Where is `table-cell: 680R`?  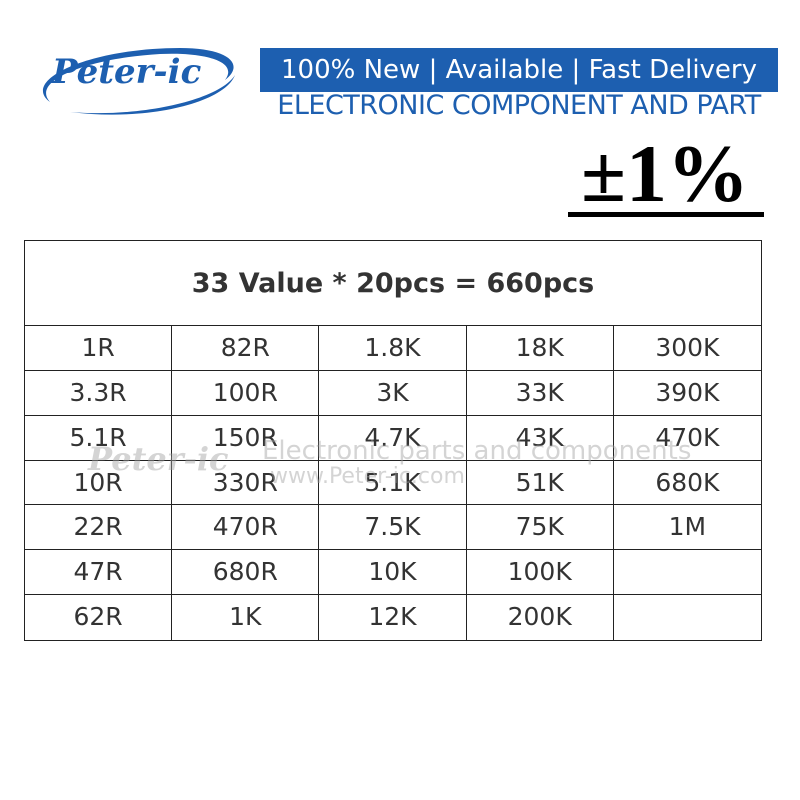 table-cell: 680R is located at coordinates (246, 573).